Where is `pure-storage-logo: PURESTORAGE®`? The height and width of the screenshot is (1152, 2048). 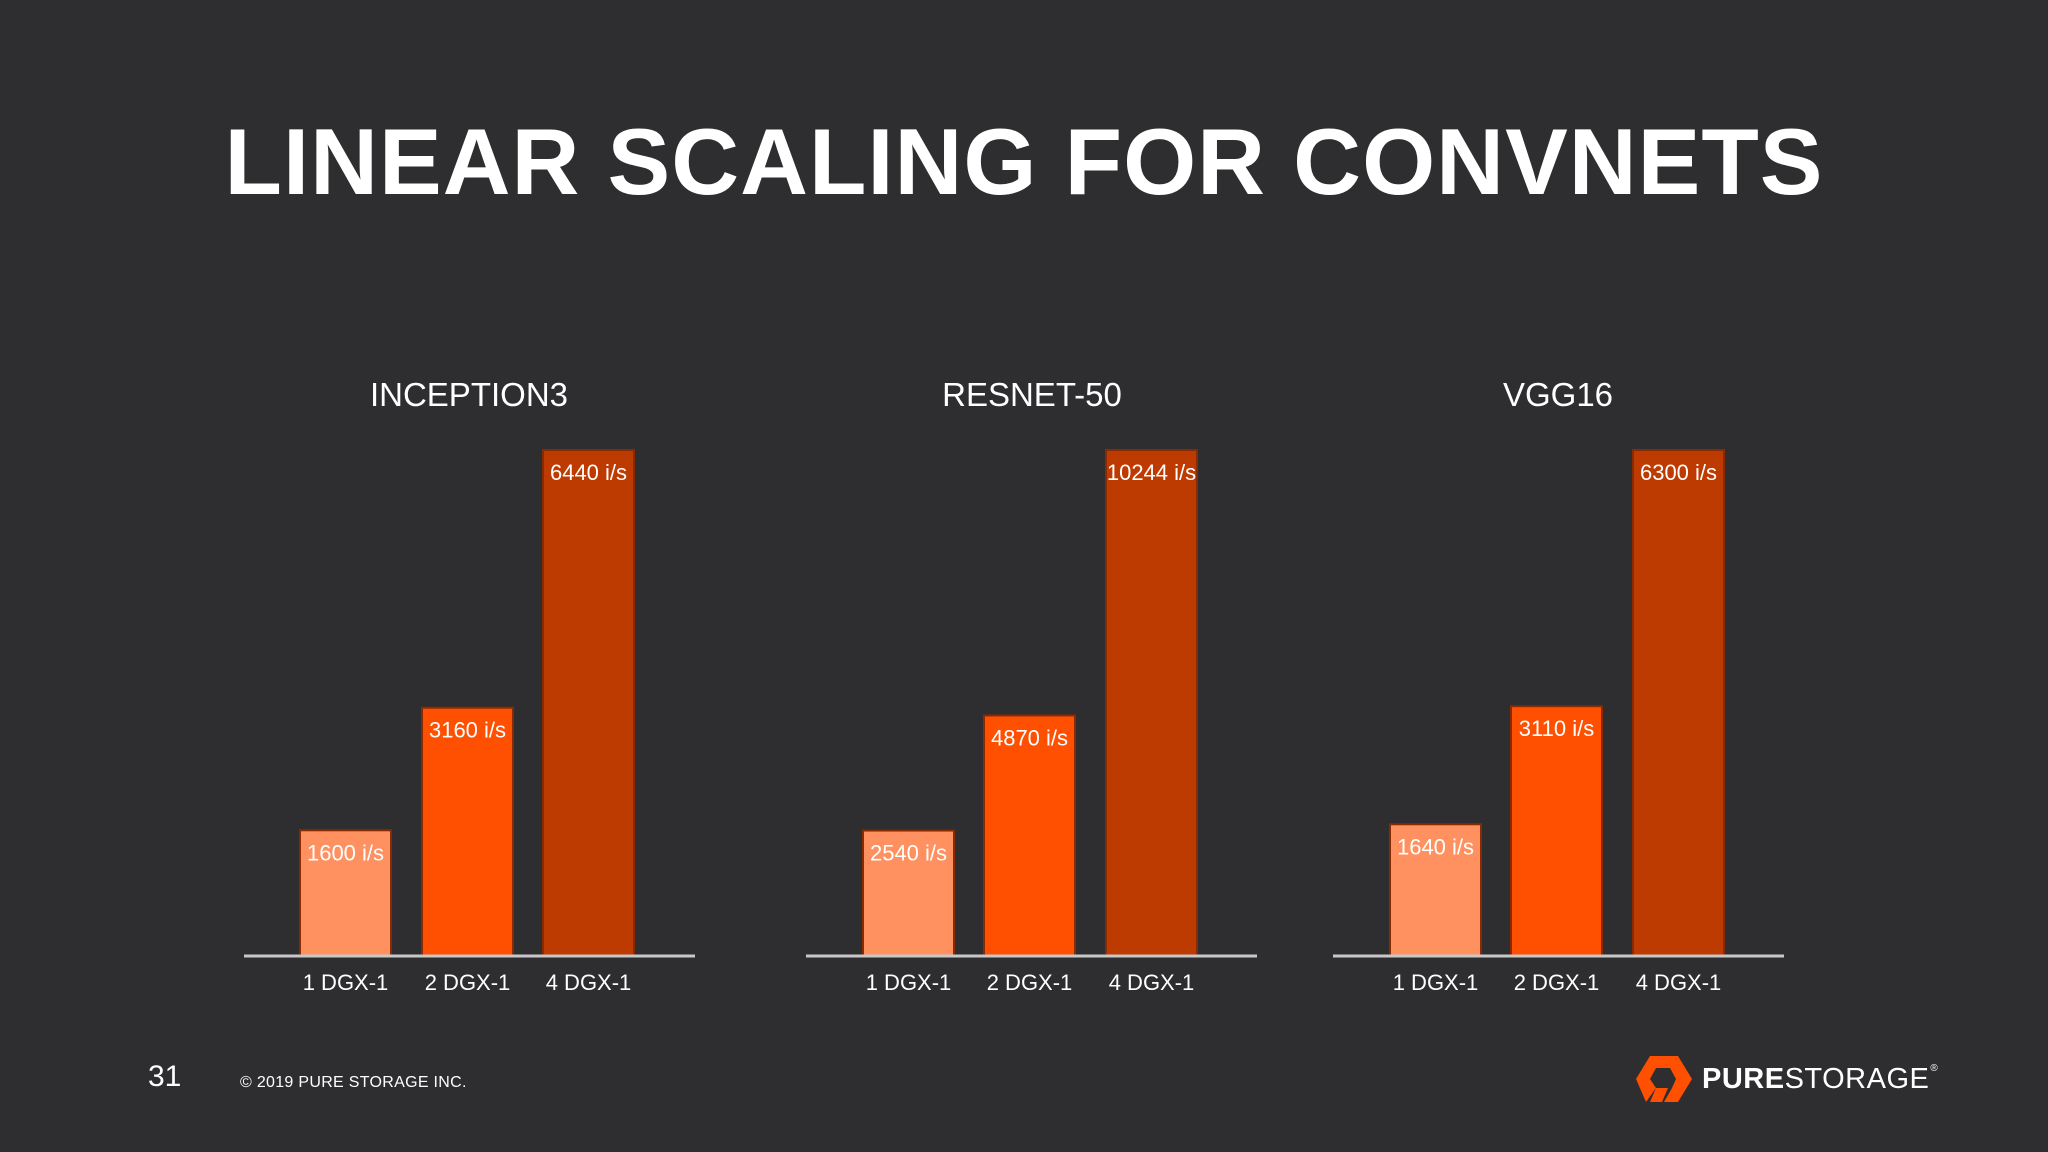 pure-storage-logo: PURESTORAGE® is located at coordinates (1787, 1079).